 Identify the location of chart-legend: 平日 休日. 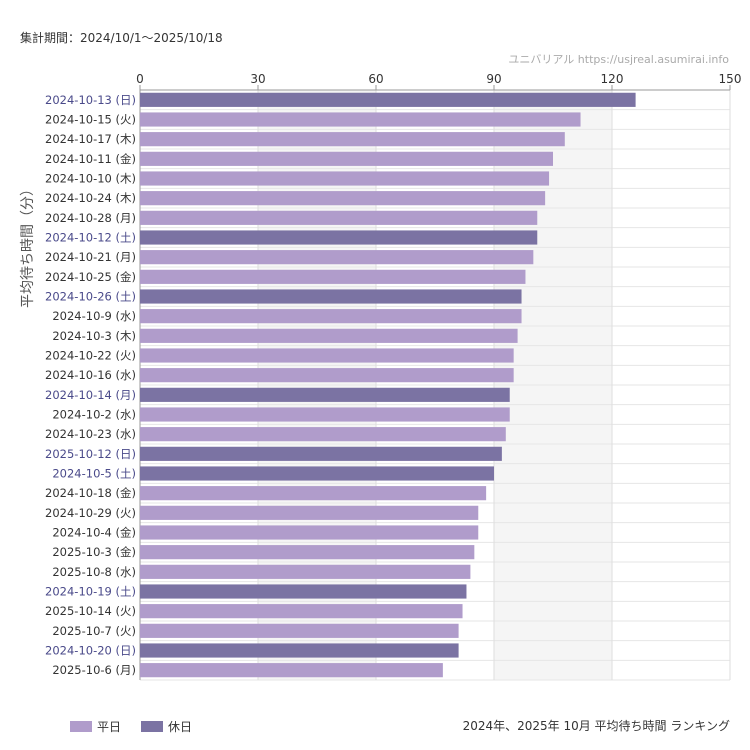
(131, 726).